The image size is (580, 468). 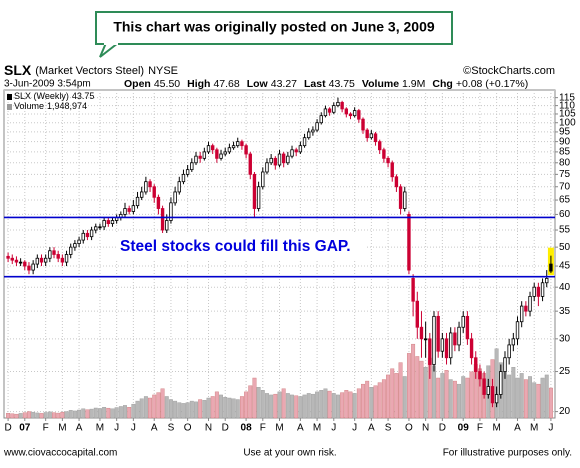 What do you see at coordinates (409, 428) in the screenshot?
I see `x-tick-label: O` at bounding box center [409, 428].